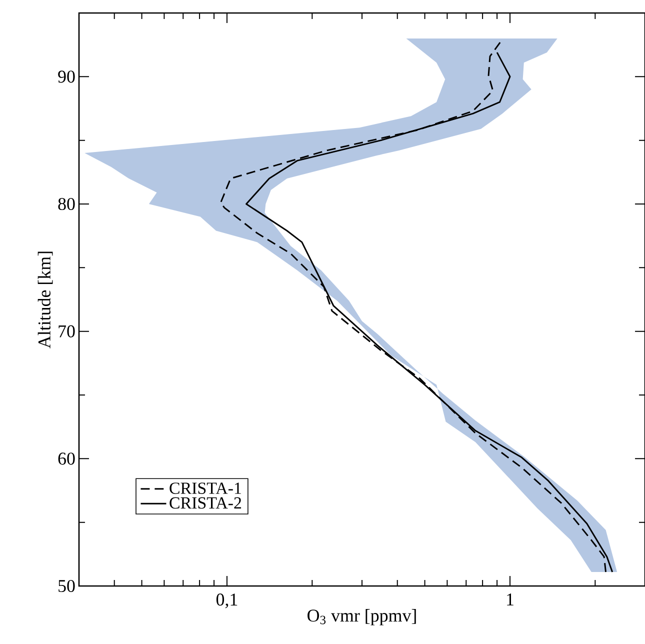 This screenshot has width=645, height=644. What do you see at coordinates (227, 601) in the screenshot?
I see `x-tick-label: 0,1` at bounding box center [227, 601].